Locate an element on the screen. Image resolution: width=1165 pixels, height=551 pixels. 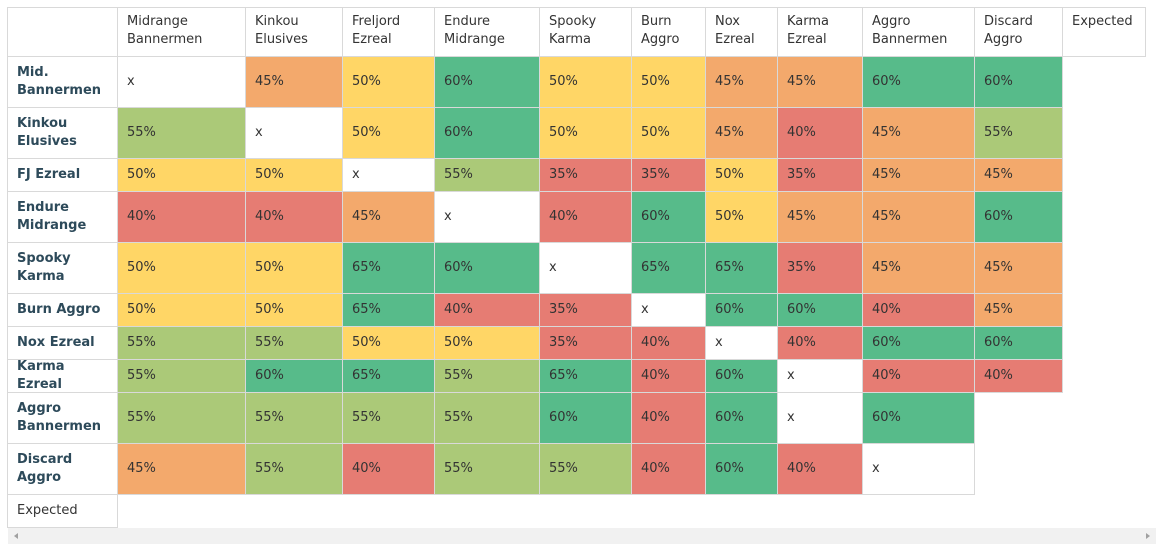
column-header: Burn Aggro is located at coordinates (668, 32).